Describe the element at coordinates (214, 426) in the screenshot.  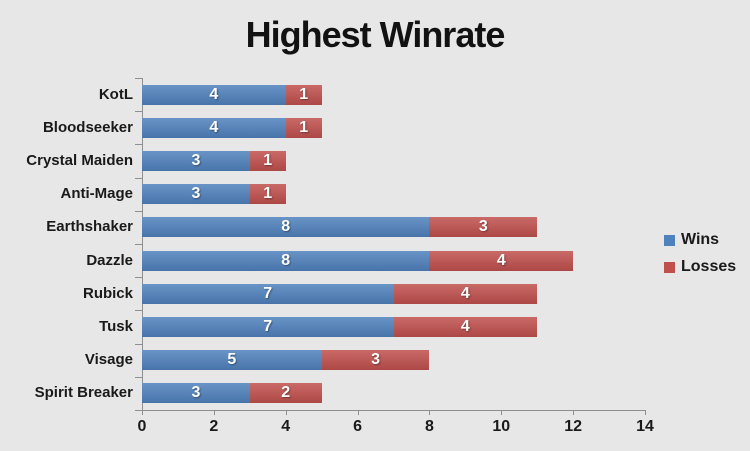
I see `x-axis-tick-label: 2` at that location.